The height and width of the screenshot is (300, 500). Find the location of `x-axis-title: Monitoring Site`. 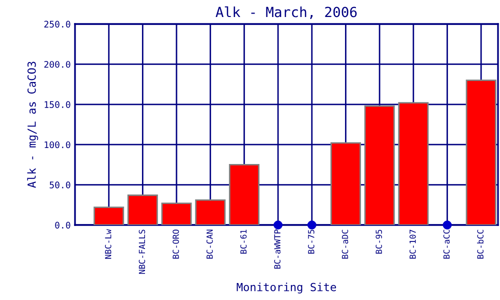

x-axis-title: Monitoring Site is located at coordinates (286, 288).